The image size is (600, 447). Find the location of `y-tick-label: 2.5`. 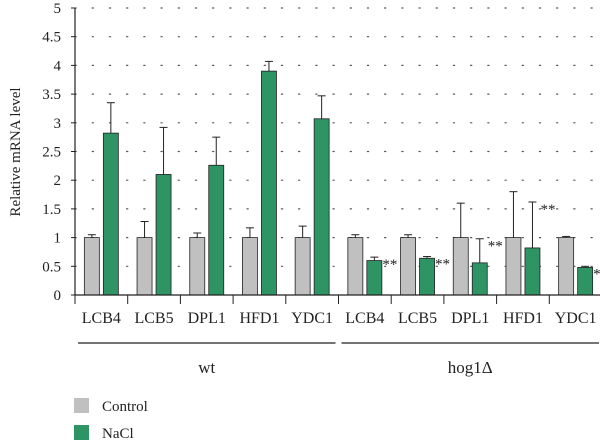

y-tick-label: 2.5 is located at coordinates (51, 153).